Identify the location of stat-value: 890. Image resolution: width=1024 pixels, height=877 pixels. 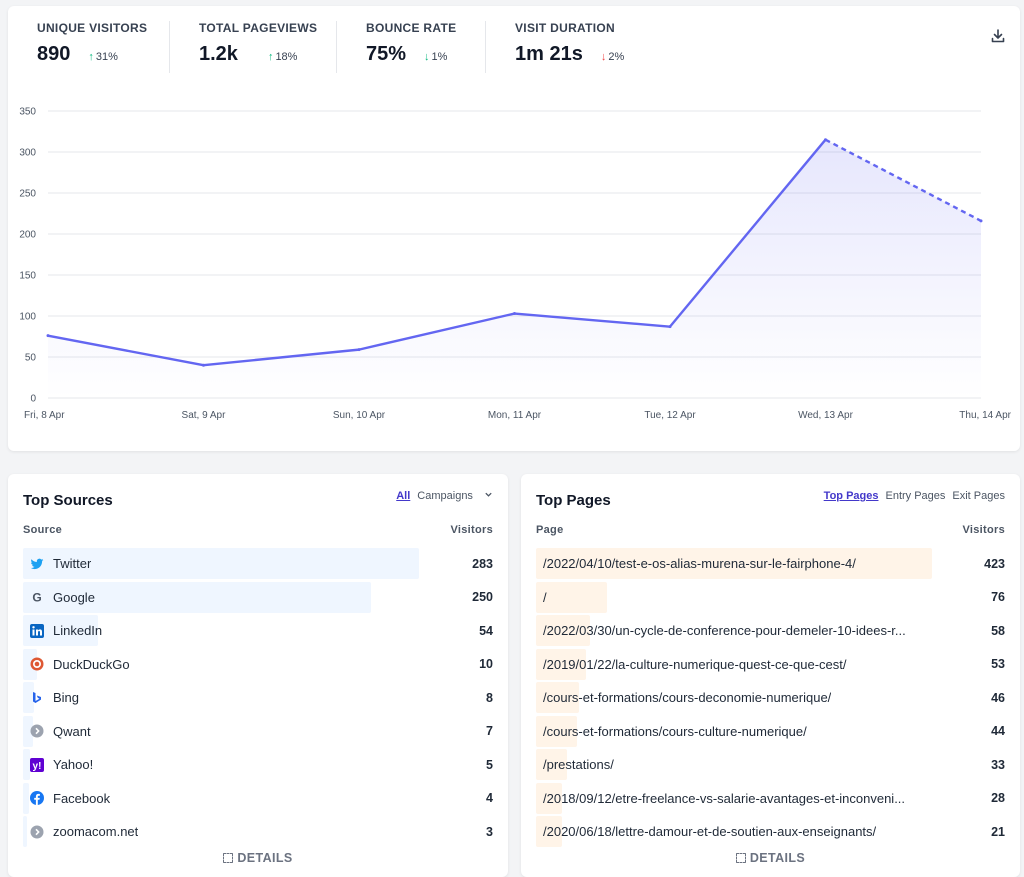
(54, 54).